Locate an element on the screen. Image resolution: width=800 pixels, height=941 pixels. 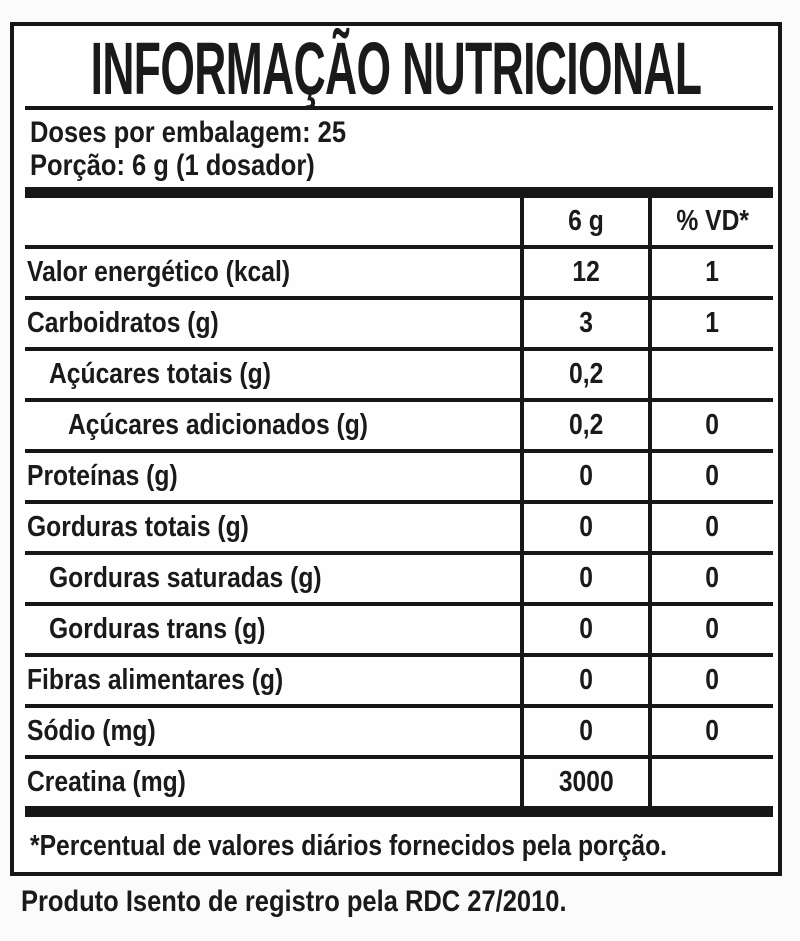
table-row: Gorduras totais (g) 0 0 is located at coordinates (399, 529).